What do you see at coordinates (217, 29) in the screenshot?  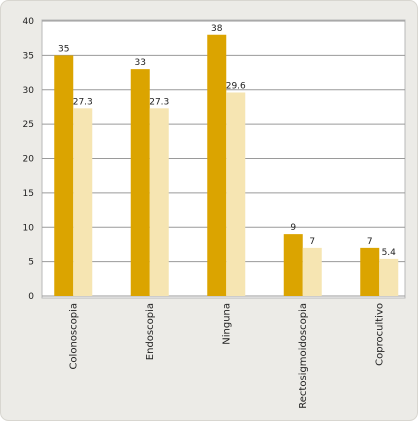 I see `value-label: 38` at bounding box center [217, 29].